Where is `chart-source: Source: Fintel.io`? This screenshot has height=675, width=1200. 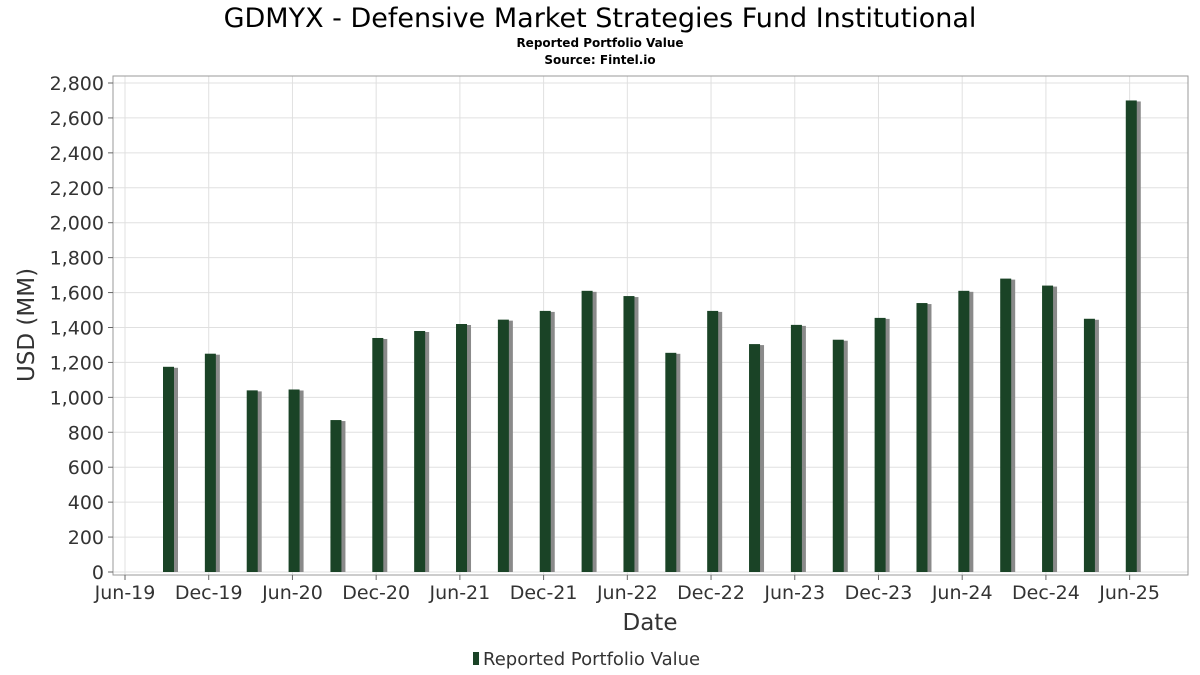
chart-source: Source: Fintel.io is located at coordinates (599, 60).